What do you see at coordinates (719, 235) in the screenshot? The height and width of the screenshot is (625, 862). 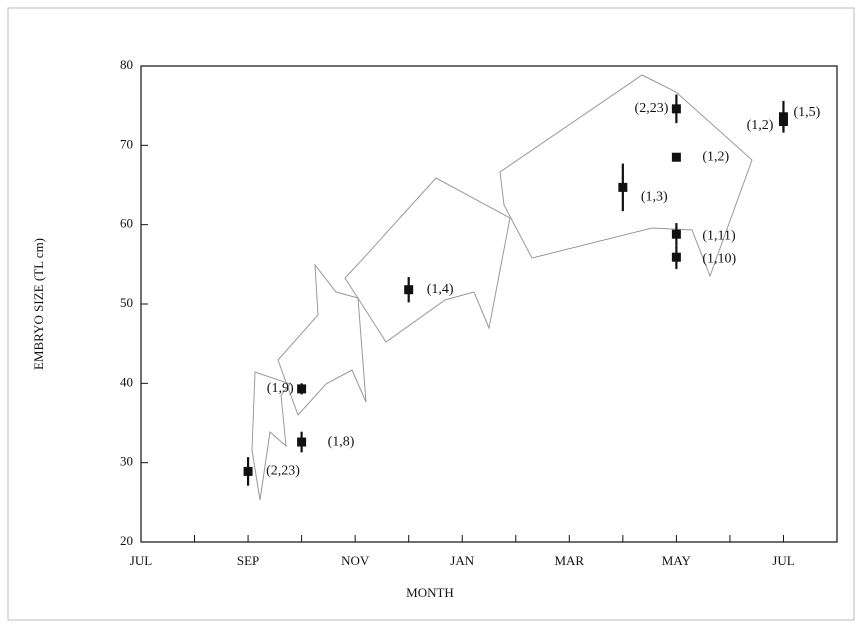 I see `point-label: (1,11)` at bounding box center [719, 235].